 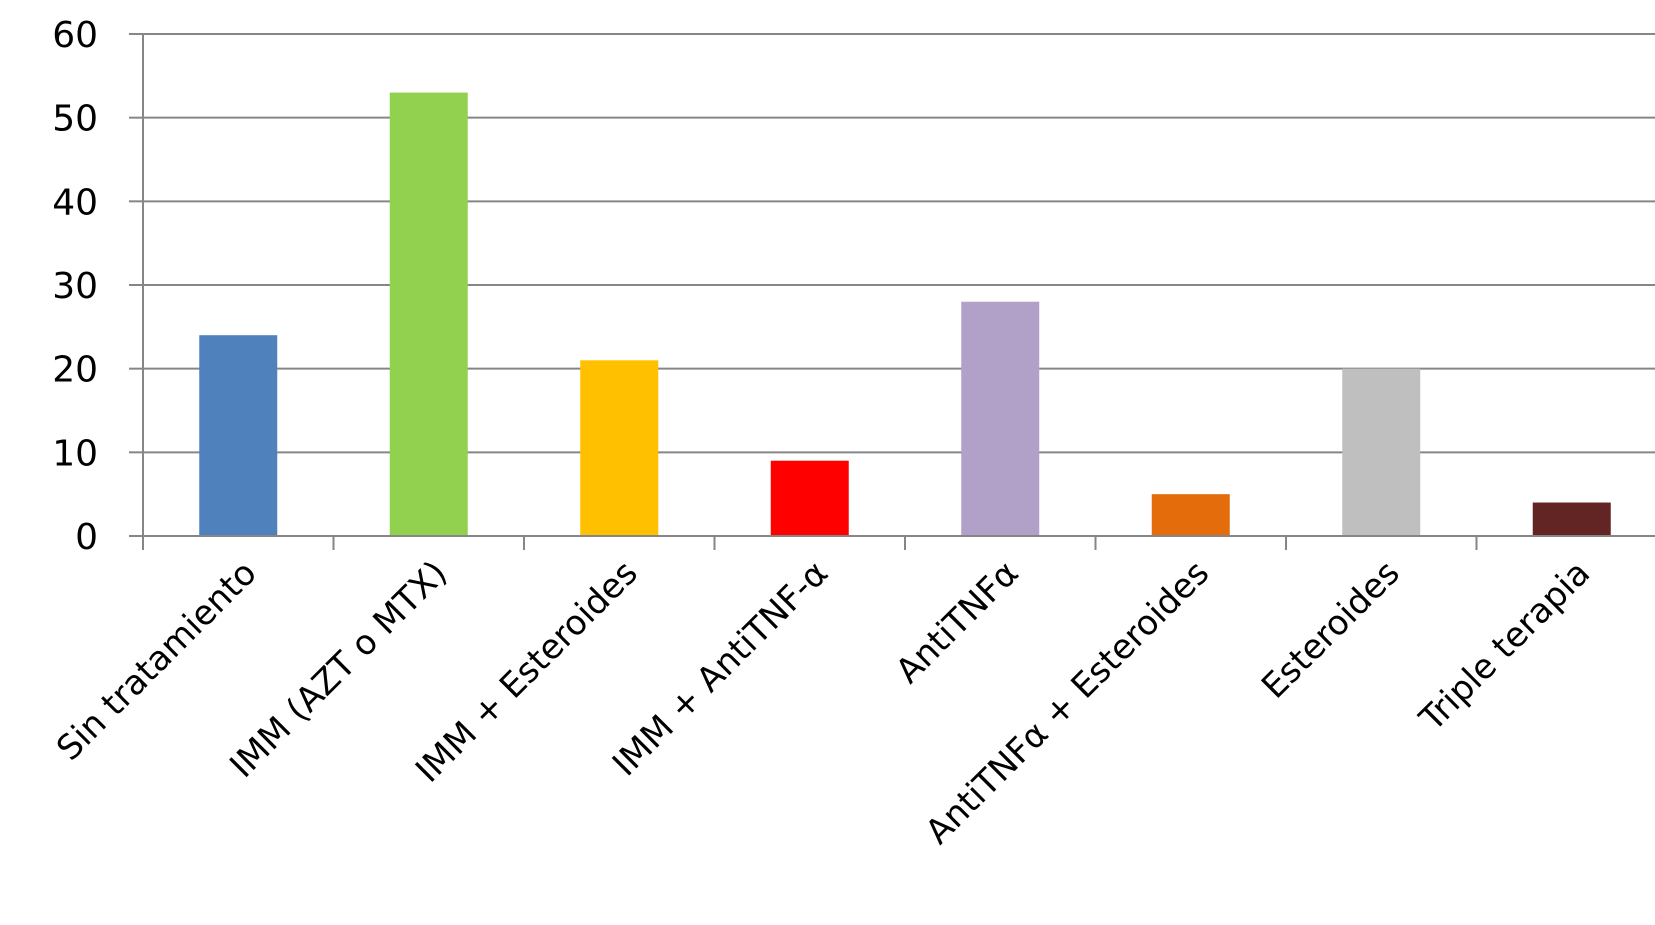 I want to click on y-tick-label: 50, so click(x=75, y=119).